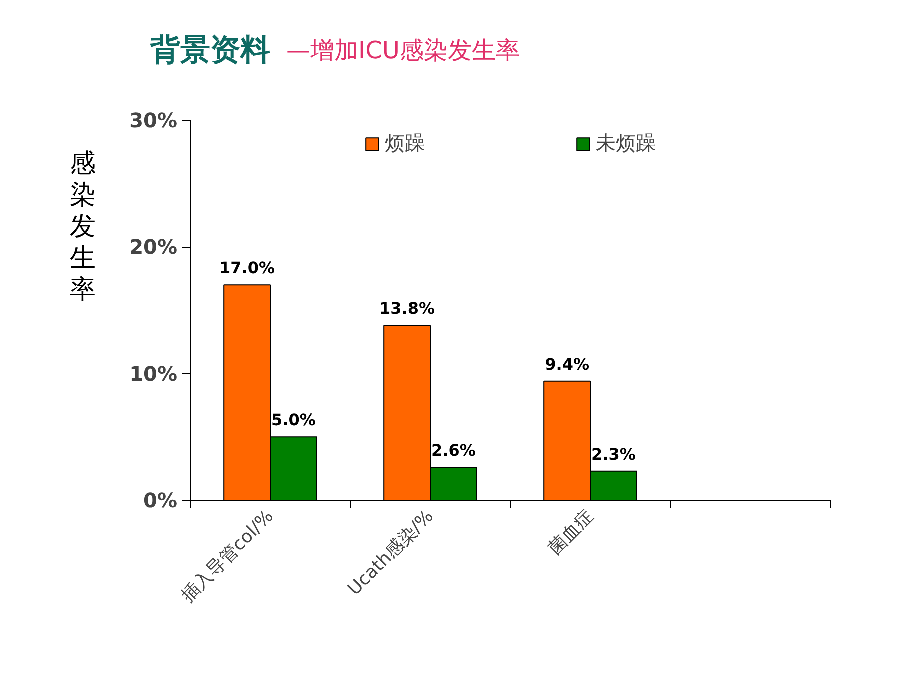 The height and width of the screenshot is (675, 900). Describe the element at coordinates (210, 50) in the screenshot. I see `chart-title: 背景资料` at that location.